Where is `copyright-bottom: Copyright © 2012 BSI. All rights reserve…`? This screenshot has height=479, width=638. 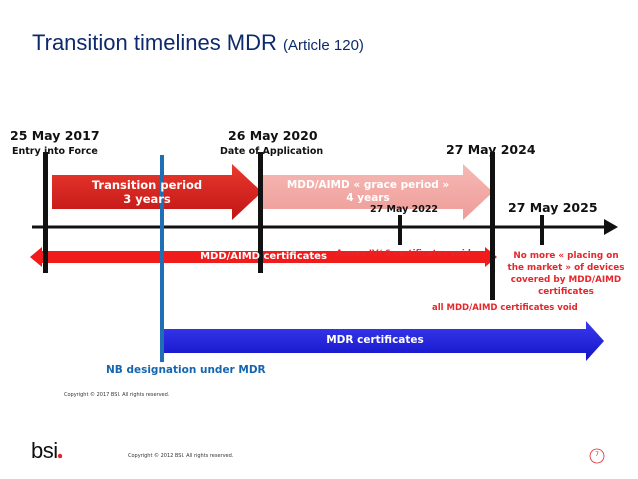 copyright-bottom: Copyright © 2012 BSI. All rights reserve… is located at coordinates (181, 456).